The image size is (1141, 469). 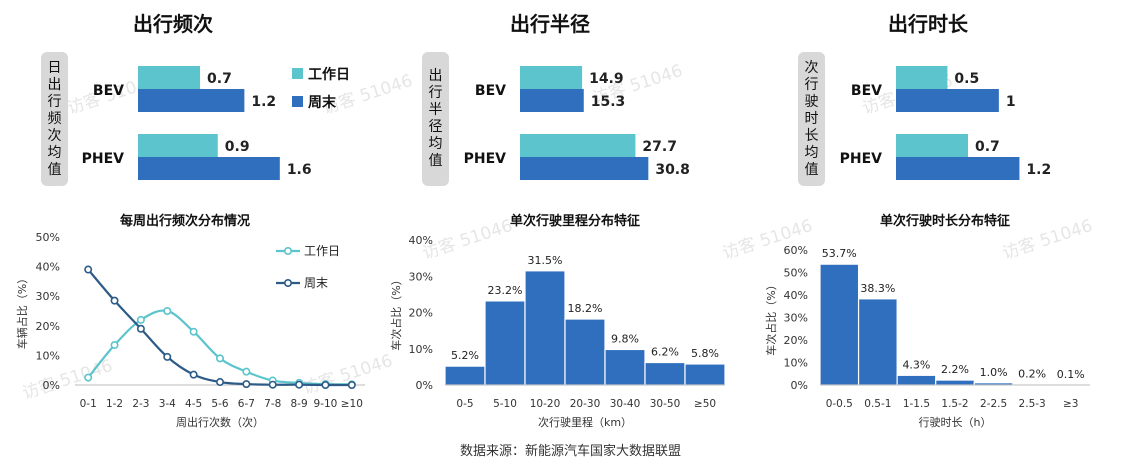 I want to click on x-tick-label: 5-6, so click(x=219, y=404).